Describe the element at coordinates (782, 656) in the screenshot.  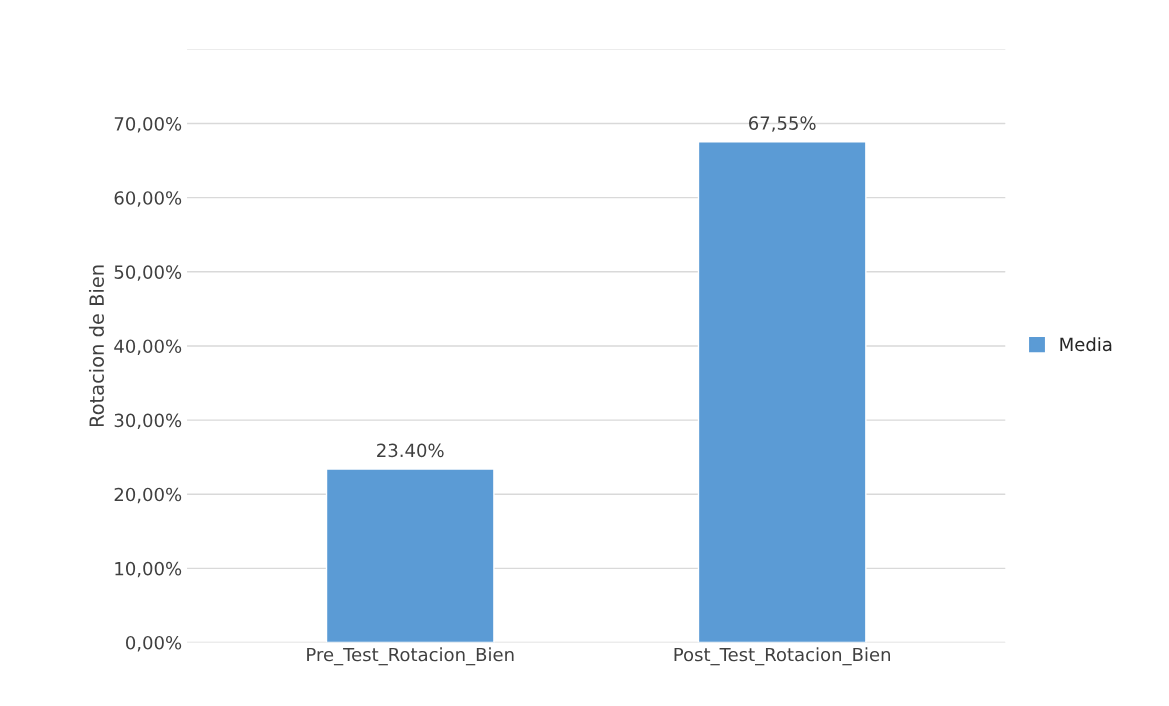
I see `x-tick-label: Post_Test_Rotacion_Bien` at that location.